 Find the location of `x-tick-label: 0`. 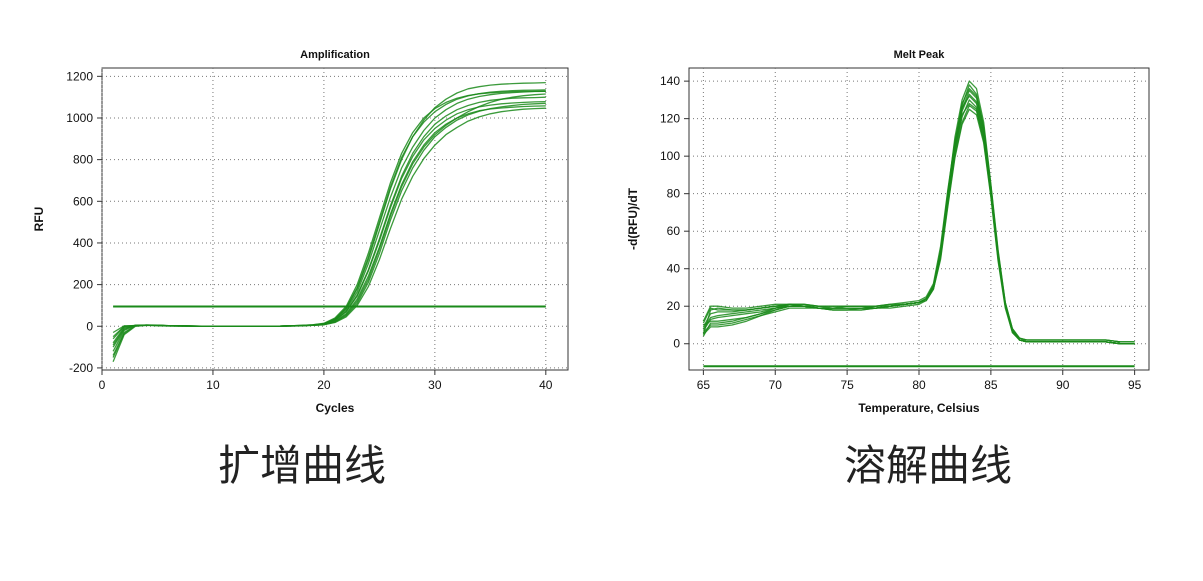

x-tick-label: 0 is located at coordinates (102, 385).